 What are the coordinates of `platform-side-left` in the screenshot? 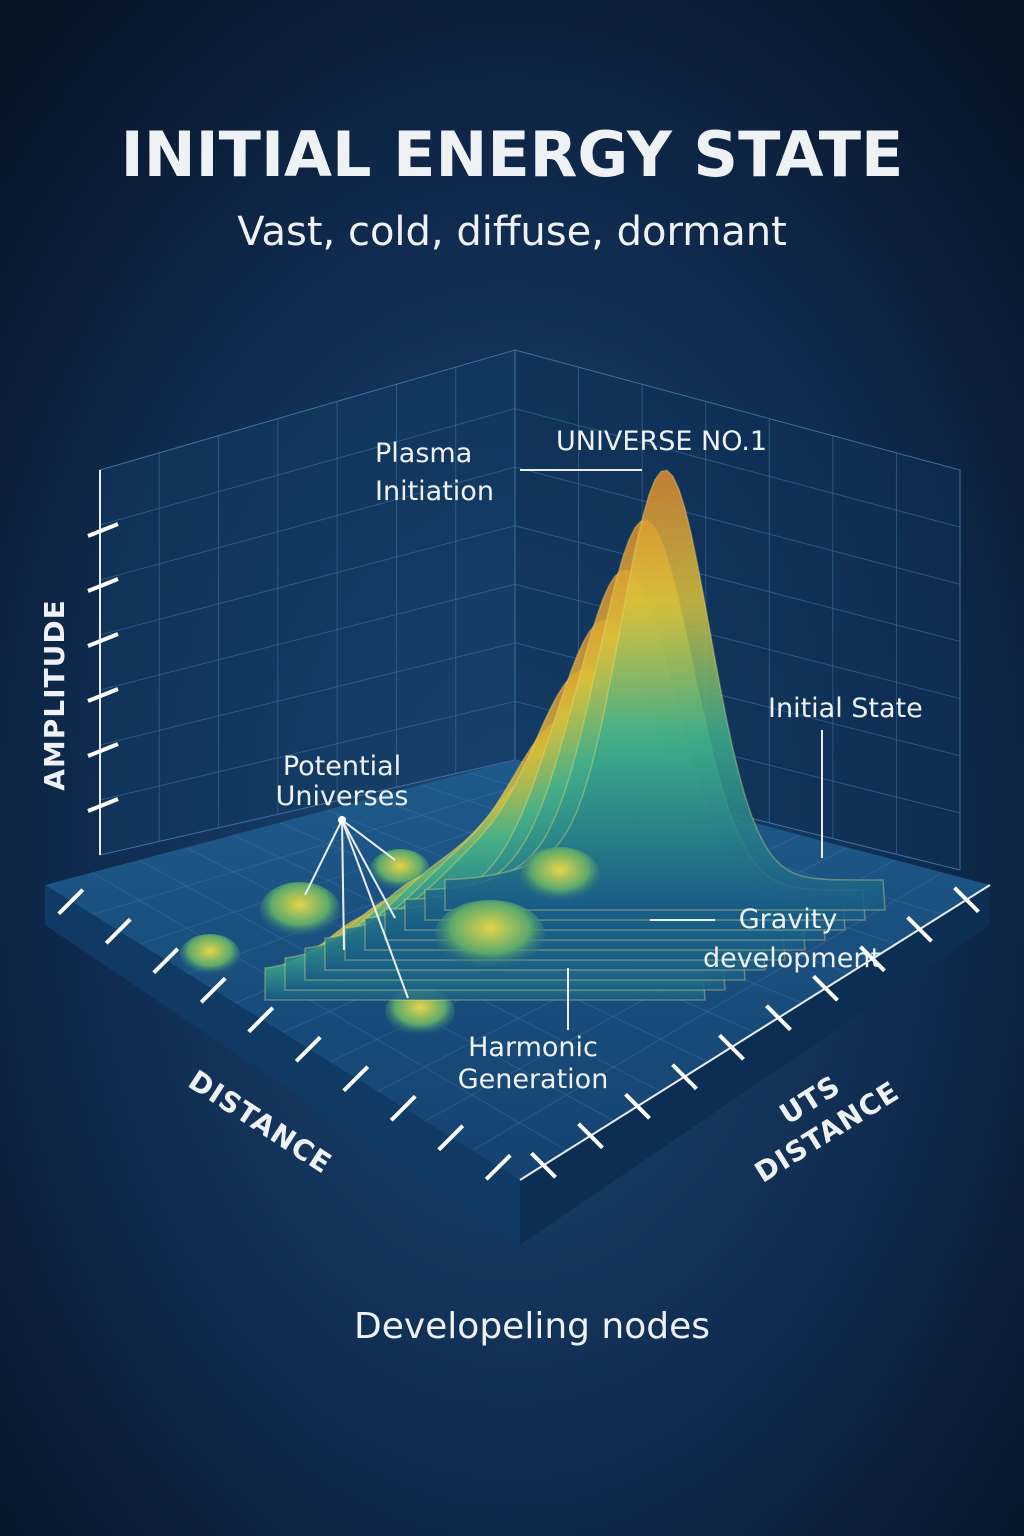 It's located at (282, 1065).